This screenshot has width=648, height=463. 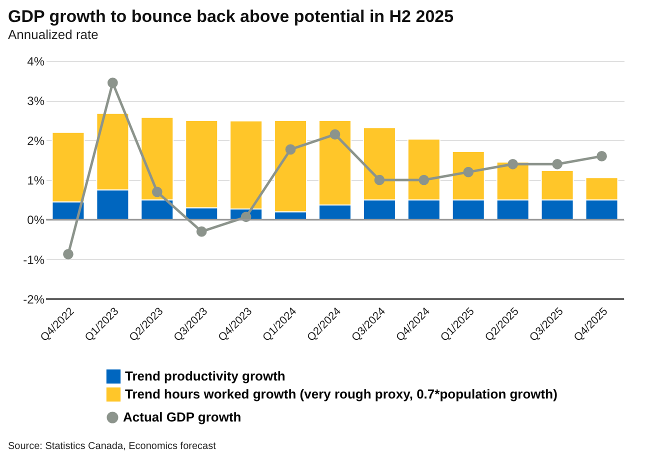 What do you see at coordinates (36, 220) in the screenshot?
I see `y-tick-label: 0%` at bounding box center [36, 220].